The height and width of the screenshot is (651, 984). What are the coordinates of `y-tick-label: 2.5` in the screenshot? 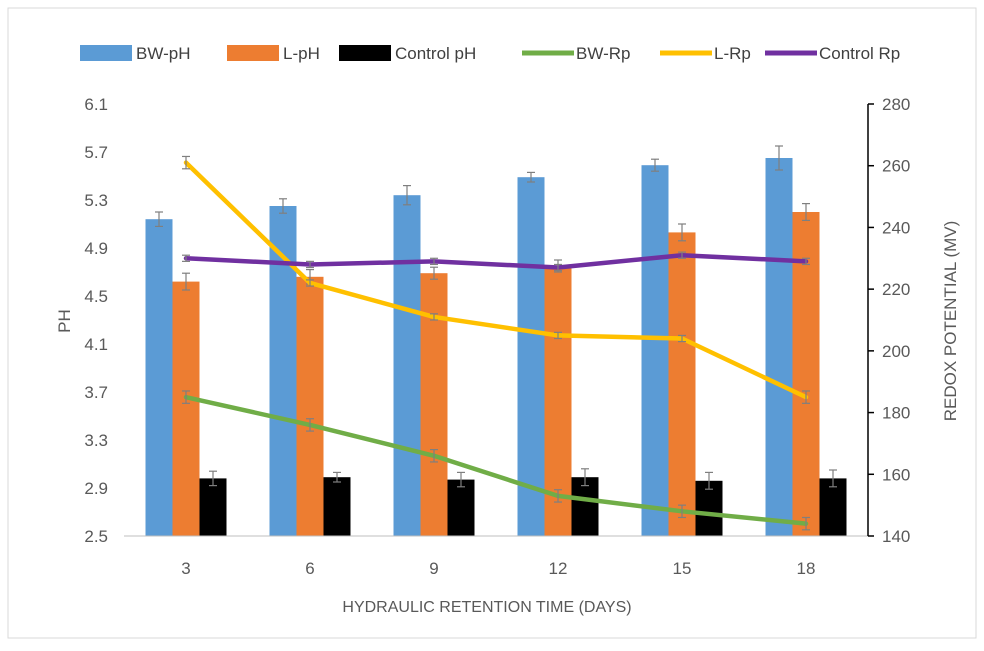 It's located at (96, 536).